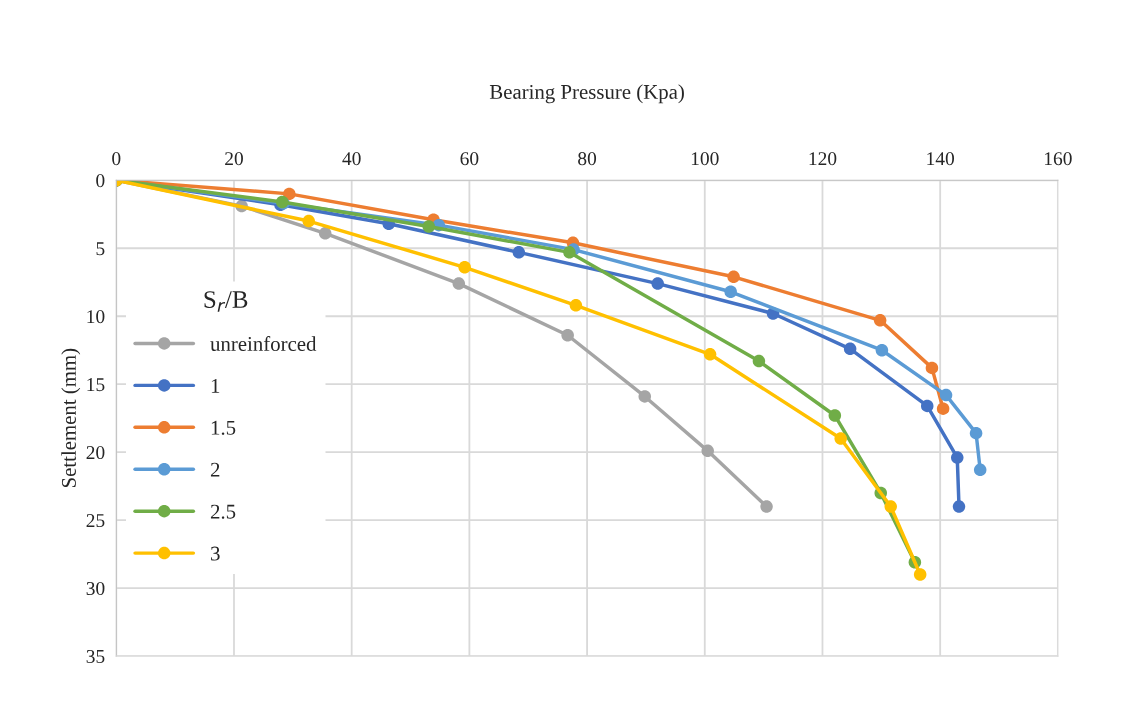  Describe the element at coordinates (823, 159) in the screenshot. I see `x-tick-label: 120` at that location.